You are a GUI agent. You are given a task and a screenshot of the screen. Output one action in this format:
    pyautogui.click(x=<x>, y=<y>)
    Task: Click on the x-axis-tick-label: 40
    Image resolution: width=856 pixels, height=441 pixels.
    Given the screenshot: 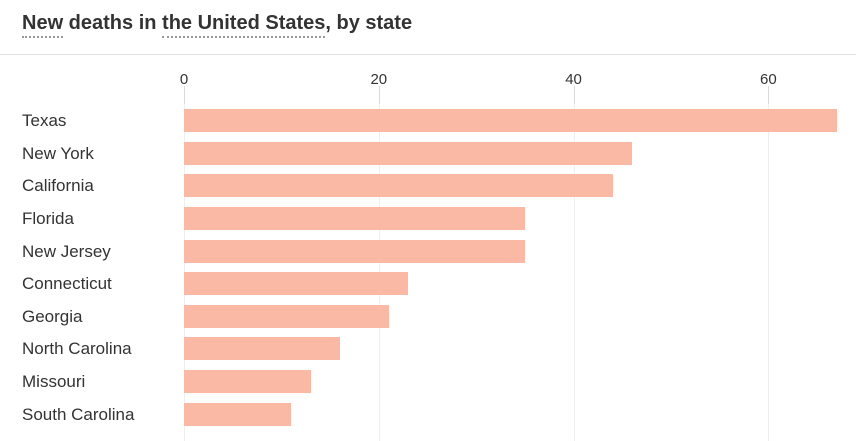 What is the action you would take?
    pyautogui.click(x=573, y=79)
    